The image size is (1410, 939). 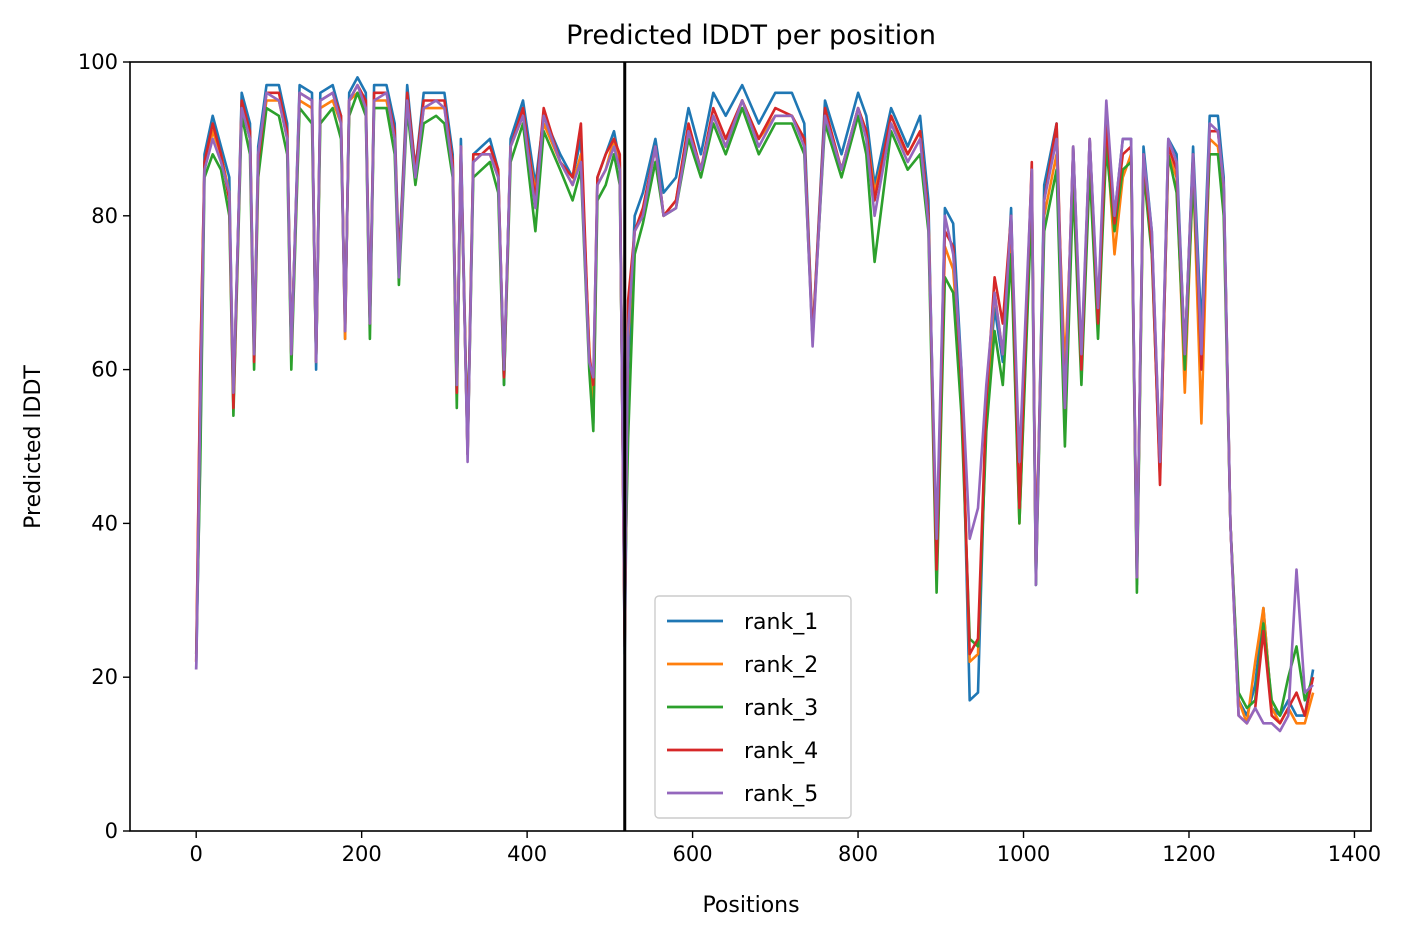 I want to click on x-tick-label: 1000, so click(x=1023, y=854).